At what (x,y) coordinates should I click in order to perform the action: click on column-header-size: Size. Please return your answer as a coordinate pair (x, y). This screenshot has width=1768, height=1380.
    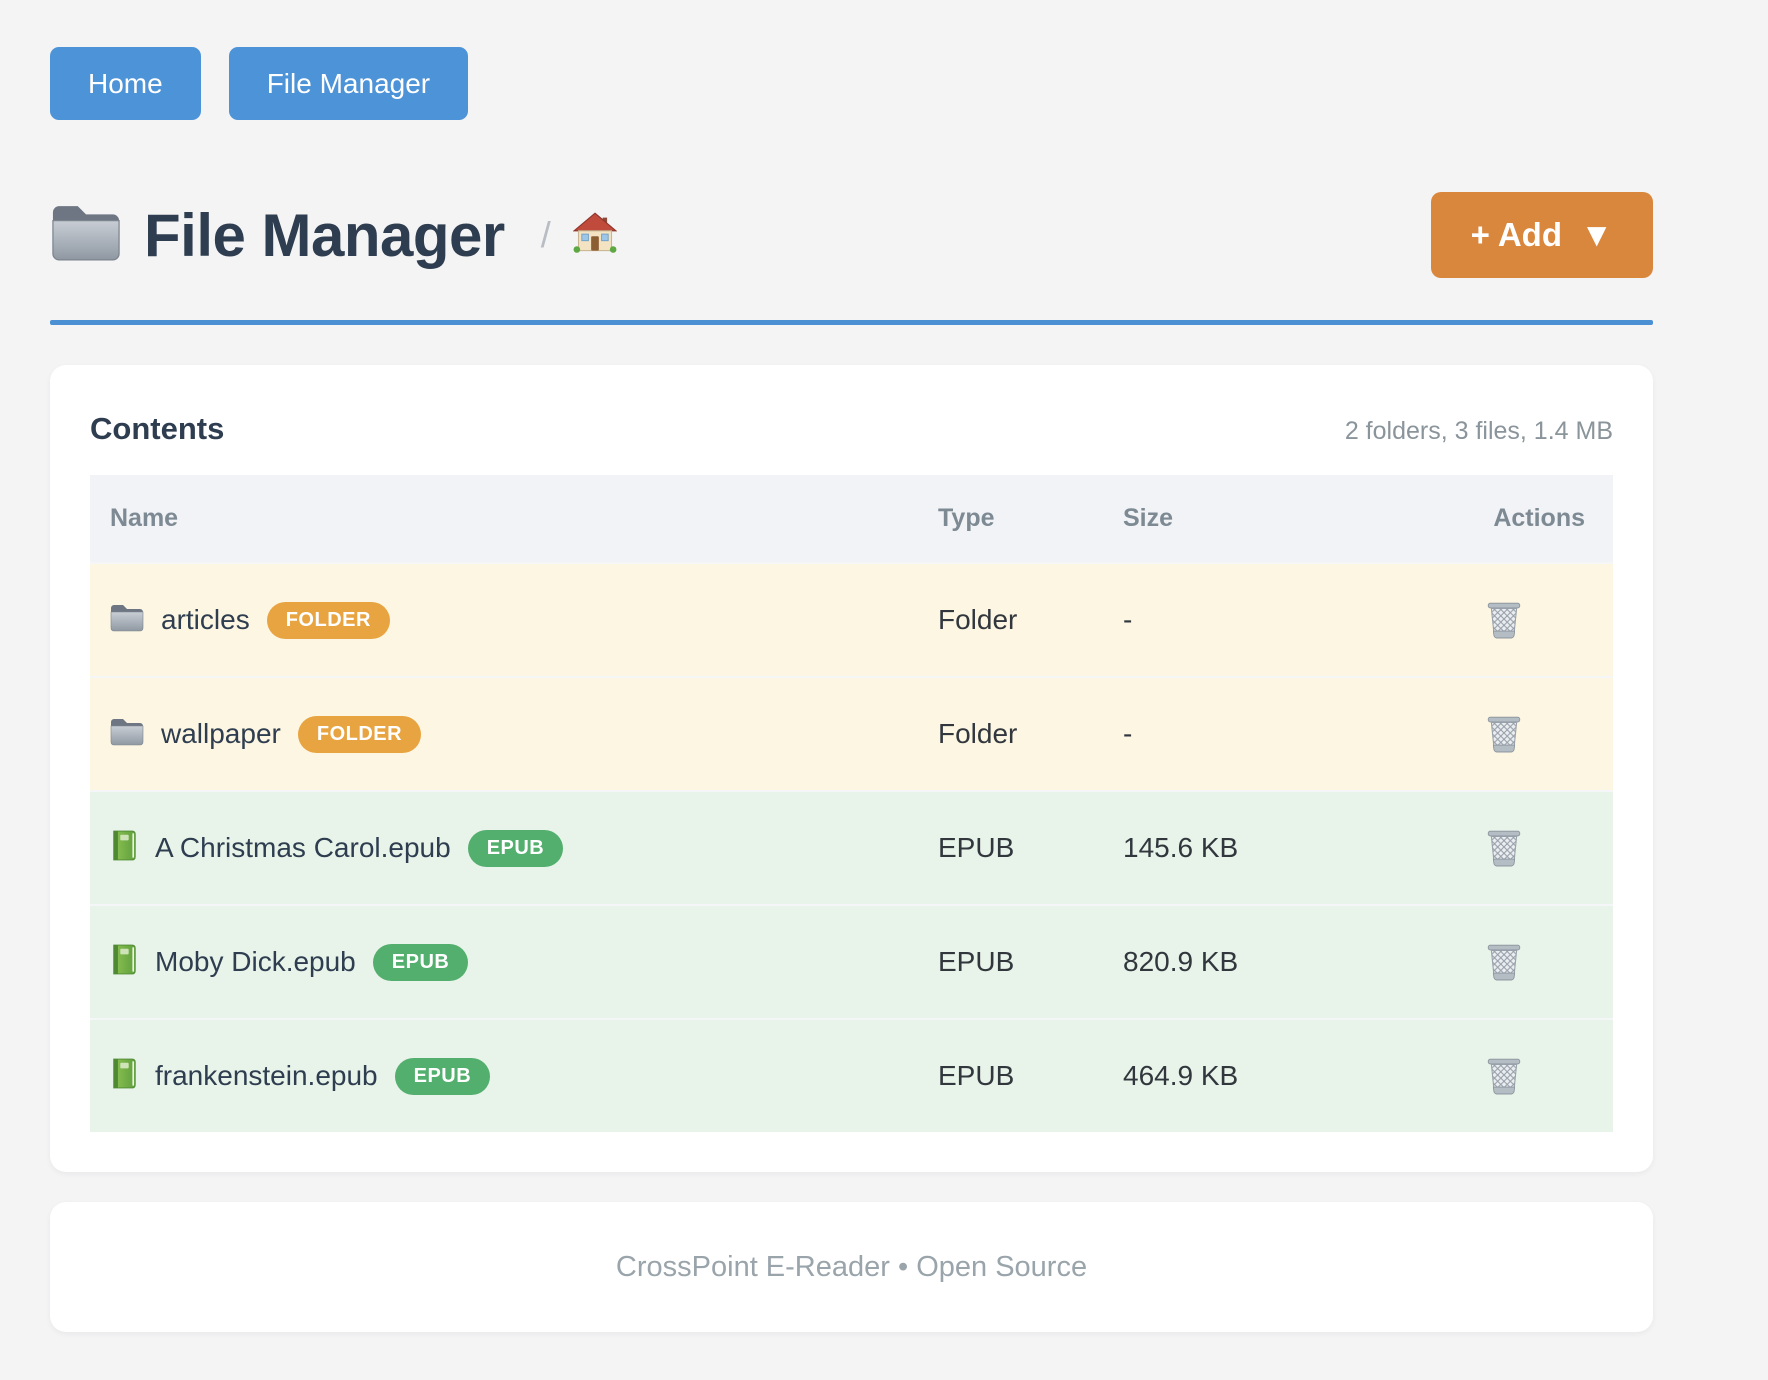
    Looking at the image, I should click on (1148, 518).